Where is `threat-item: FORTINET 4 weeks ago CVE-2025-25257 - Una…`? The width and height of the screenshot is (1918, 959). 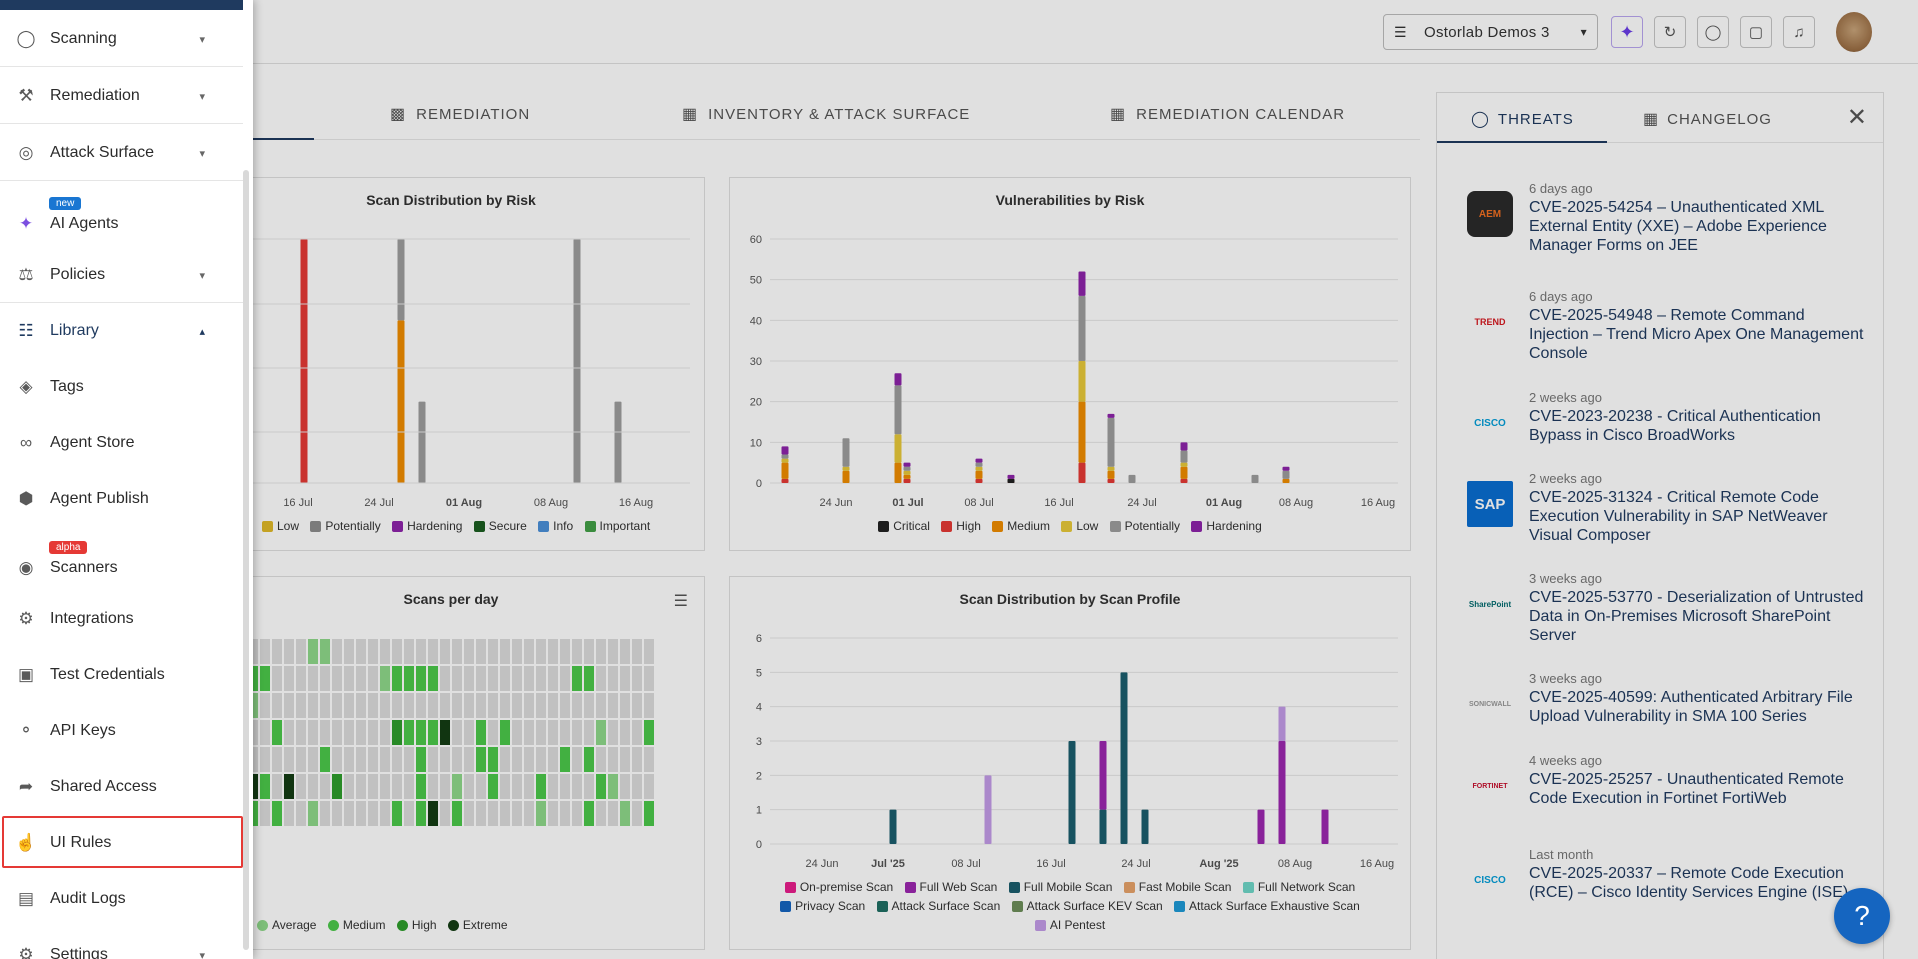
threat-item: FORTINET 4 weeks ago CVE-2025-25257 - Una… is located at coordinates (1667, 781).